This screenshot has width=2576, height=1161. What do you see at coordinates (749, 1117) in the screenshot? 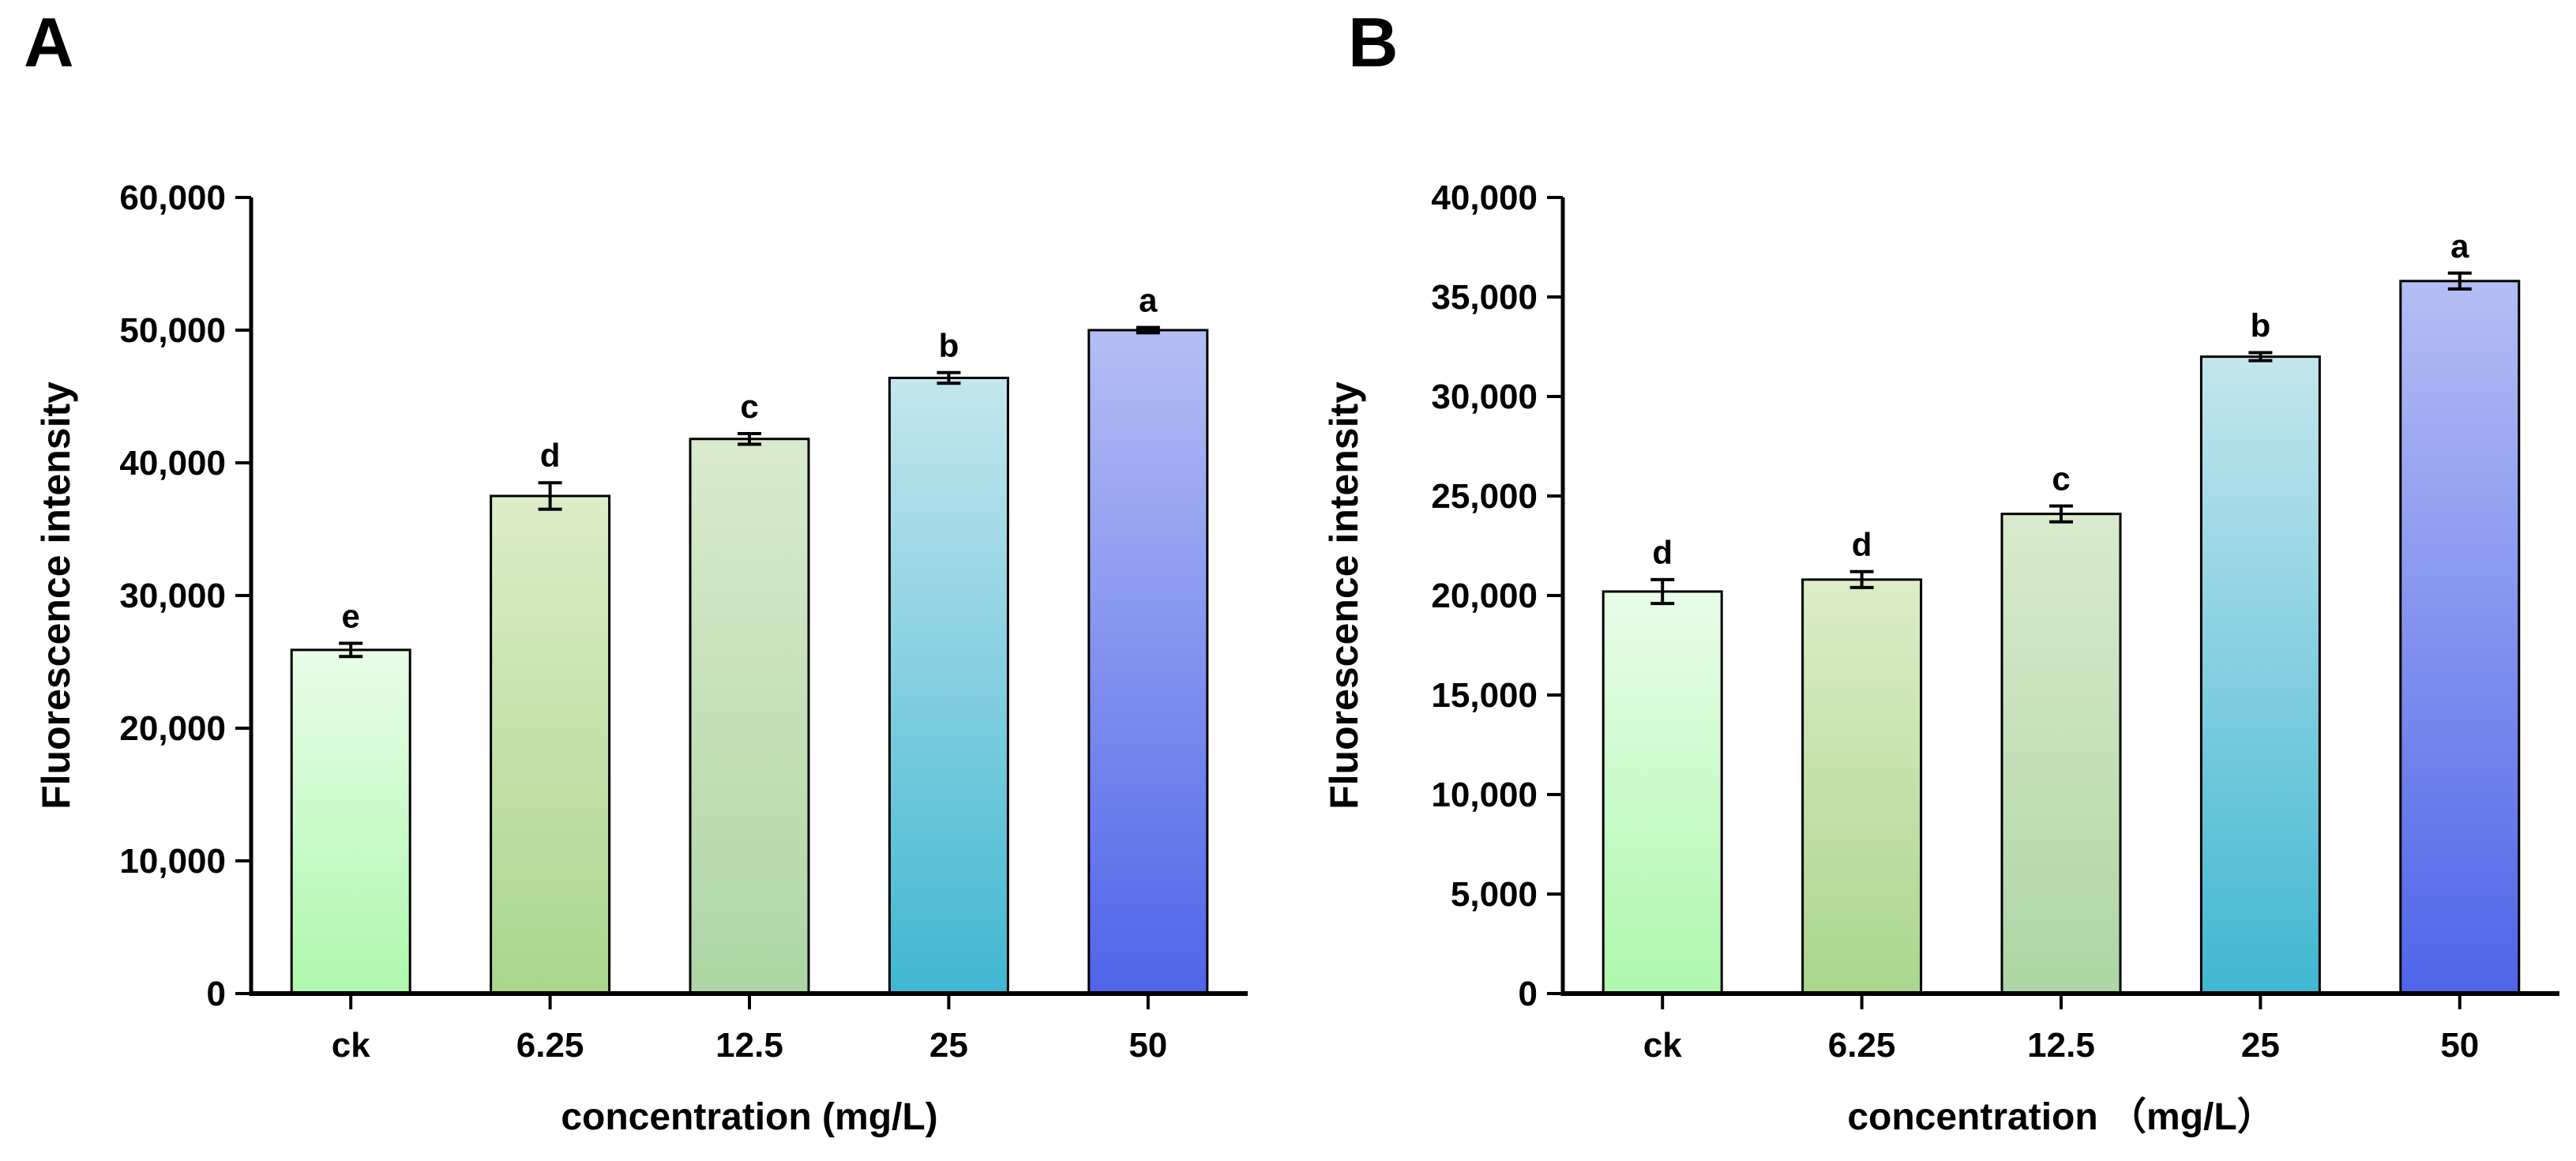
I see `x-axis-title: concentration (mg/L)` at bounding box center [749, 1117].